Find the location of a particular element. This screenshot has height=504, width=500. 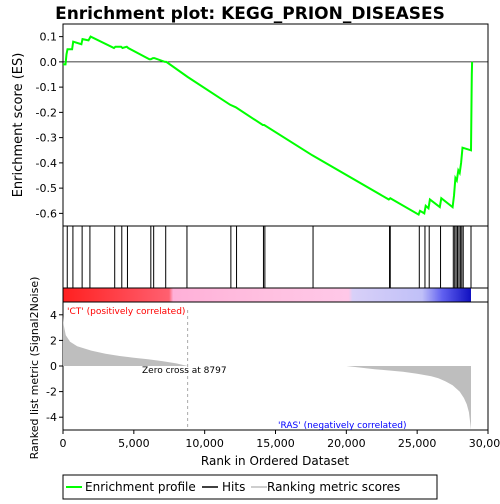

legend-metric-label: Ranking metric scores is located at coordinates (333, 487).